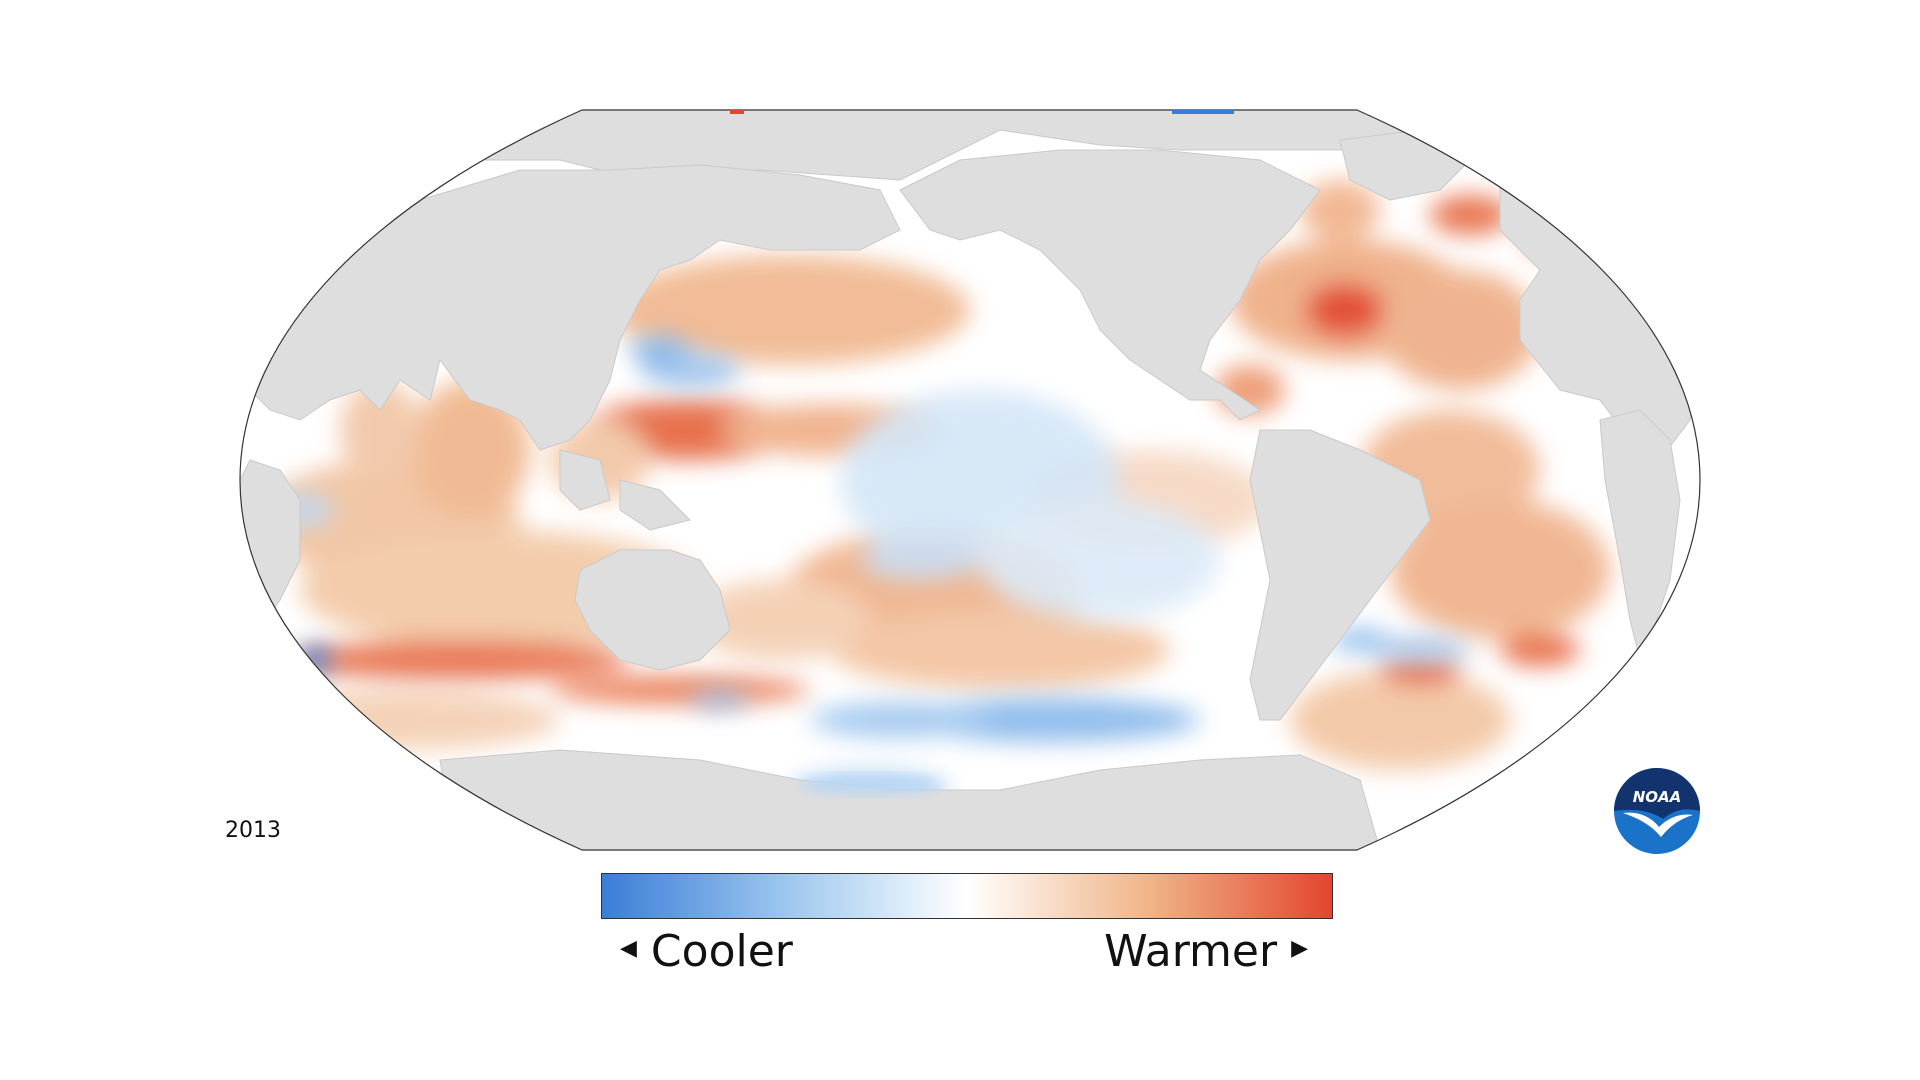 This screenshot has height=1080, width=1920. What do you see at coordinates (628, 948) in the screenshot?
I see `left-arrow-icon: ◀` at bounding box center [628, 948].